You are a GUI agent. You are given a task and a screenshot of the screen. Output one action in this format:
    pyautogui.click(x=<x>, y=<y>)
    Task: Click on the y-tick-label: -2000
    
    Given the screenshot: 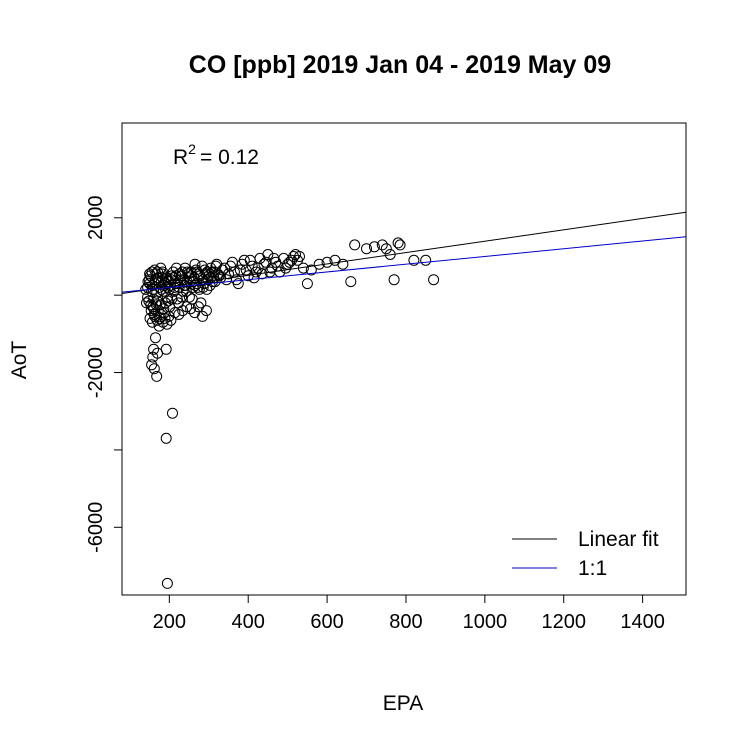 What is the action you would take?
    pyautogui.click(x=96, y=372)
    